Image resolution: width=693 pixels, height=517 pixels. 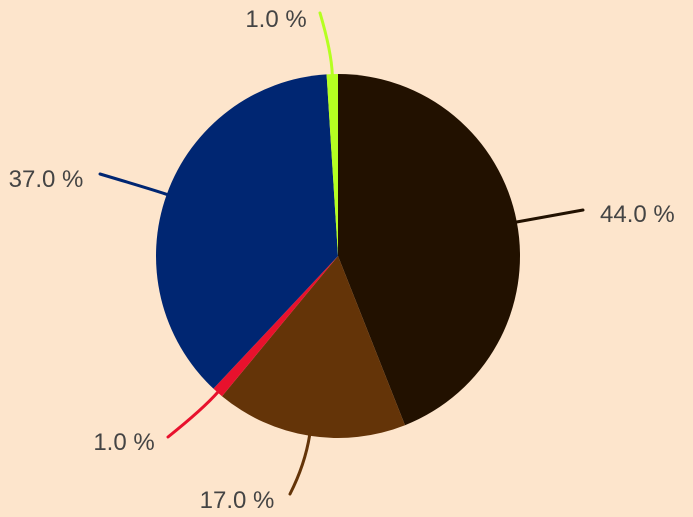 What do you see at coordinates (637, 214) in the screenshot?
I see `slice-label: 44.0 %` at bounding box center [637, 214].